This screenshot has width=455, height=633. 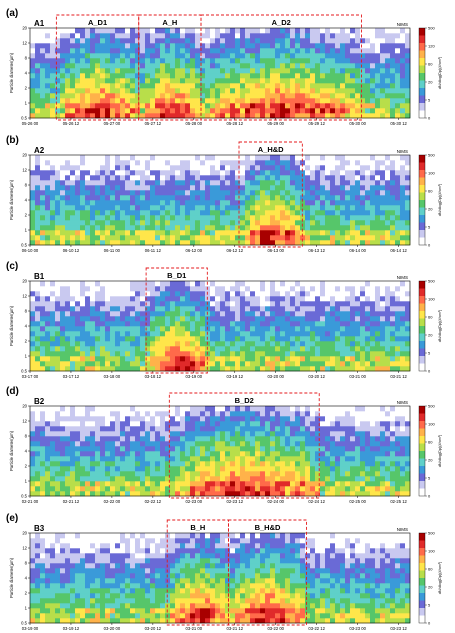 I want to click on y-tick-label: 4, so click(x=26, y=200).